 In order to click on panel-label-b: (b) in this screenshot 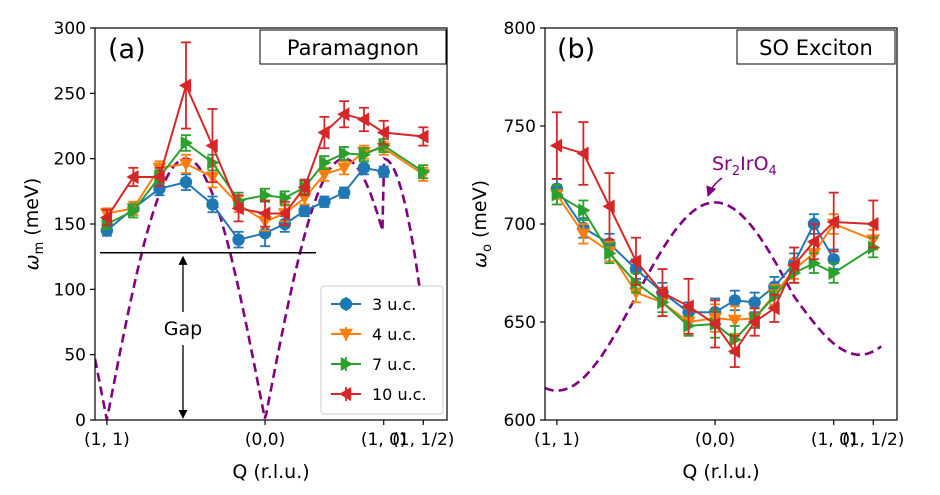, I will do `click(576, 49)`.